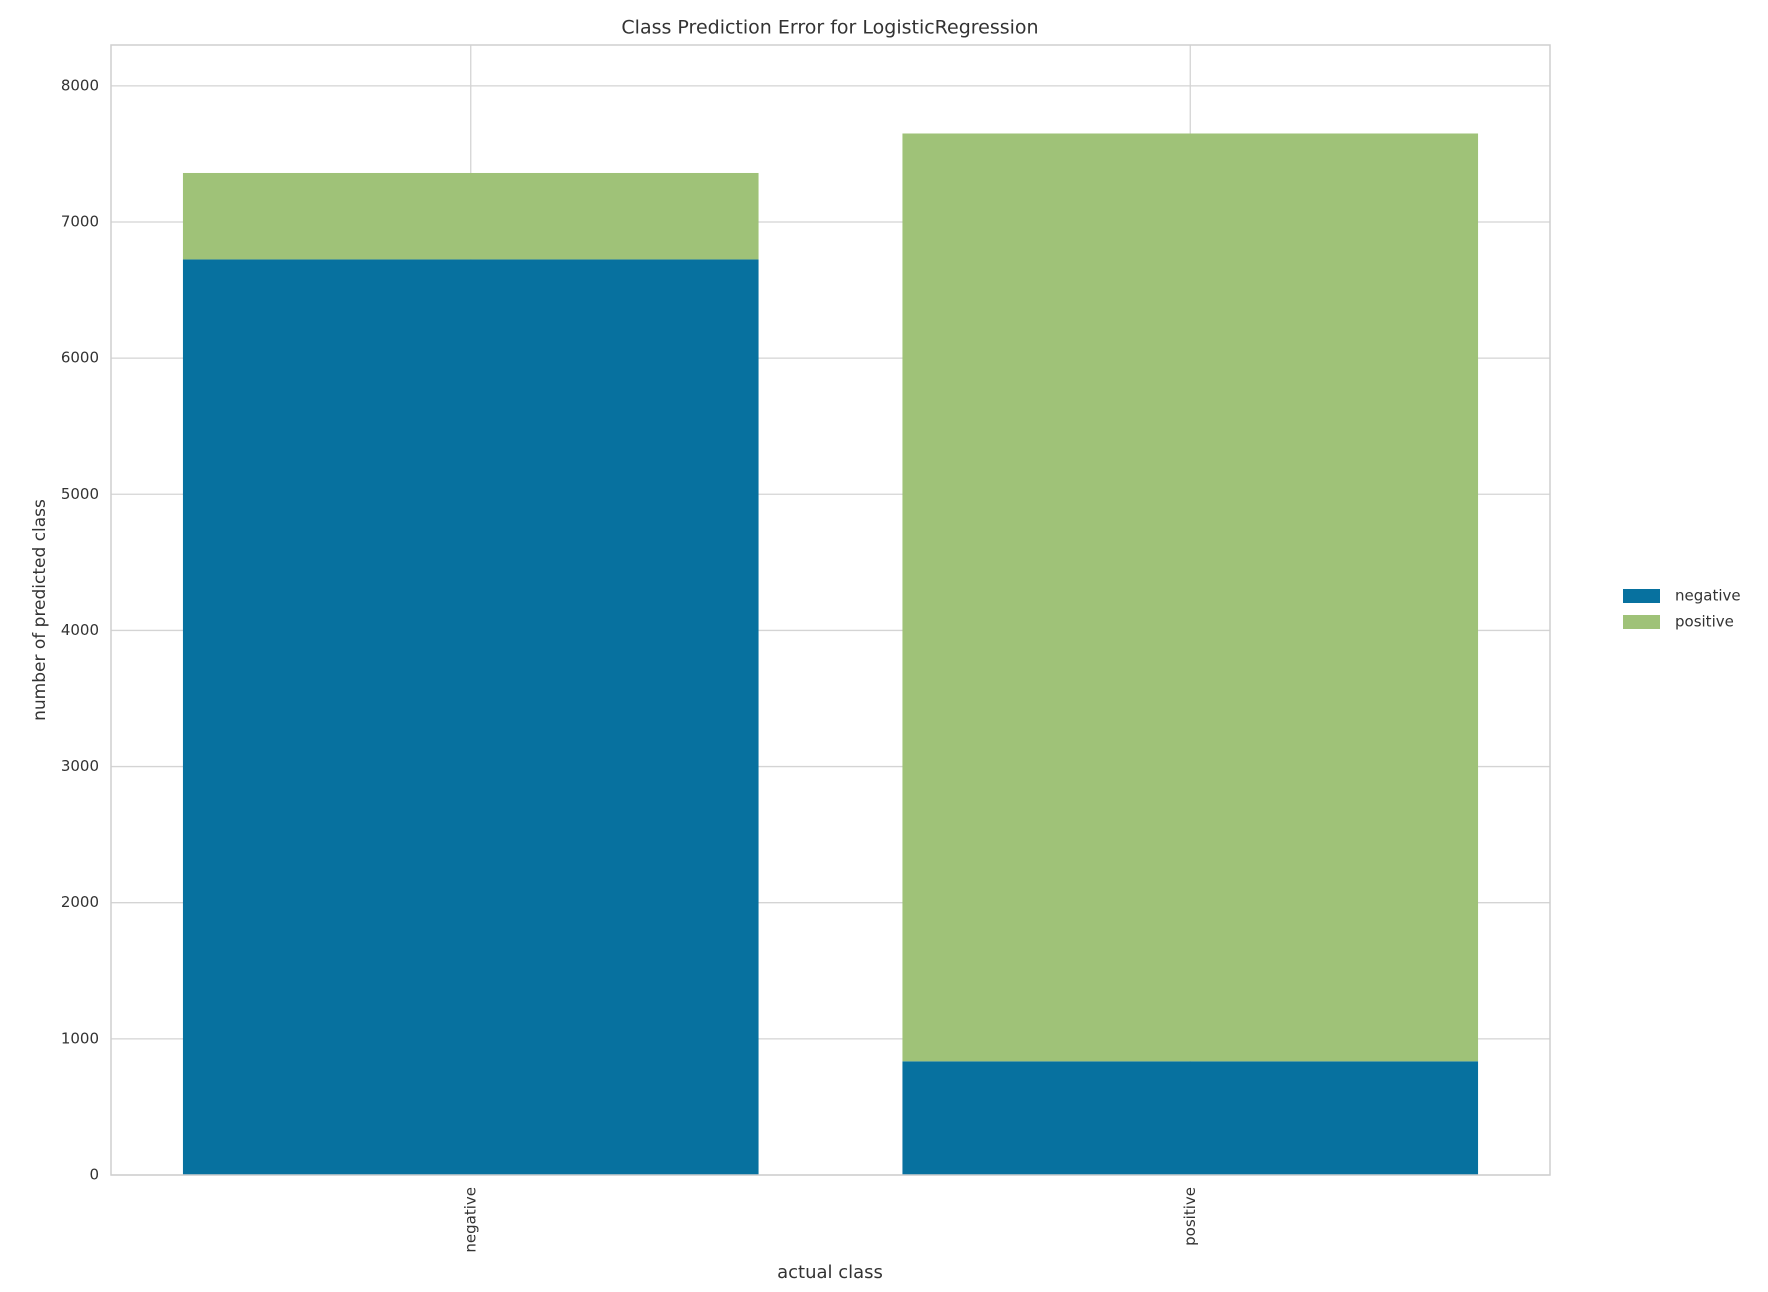 Image resolution: width=1768 pixels, height=1292 pixels. Describe the element at coordinates (80, 358) in the screenshot. I see `y-tick-label: 6000` at that location.